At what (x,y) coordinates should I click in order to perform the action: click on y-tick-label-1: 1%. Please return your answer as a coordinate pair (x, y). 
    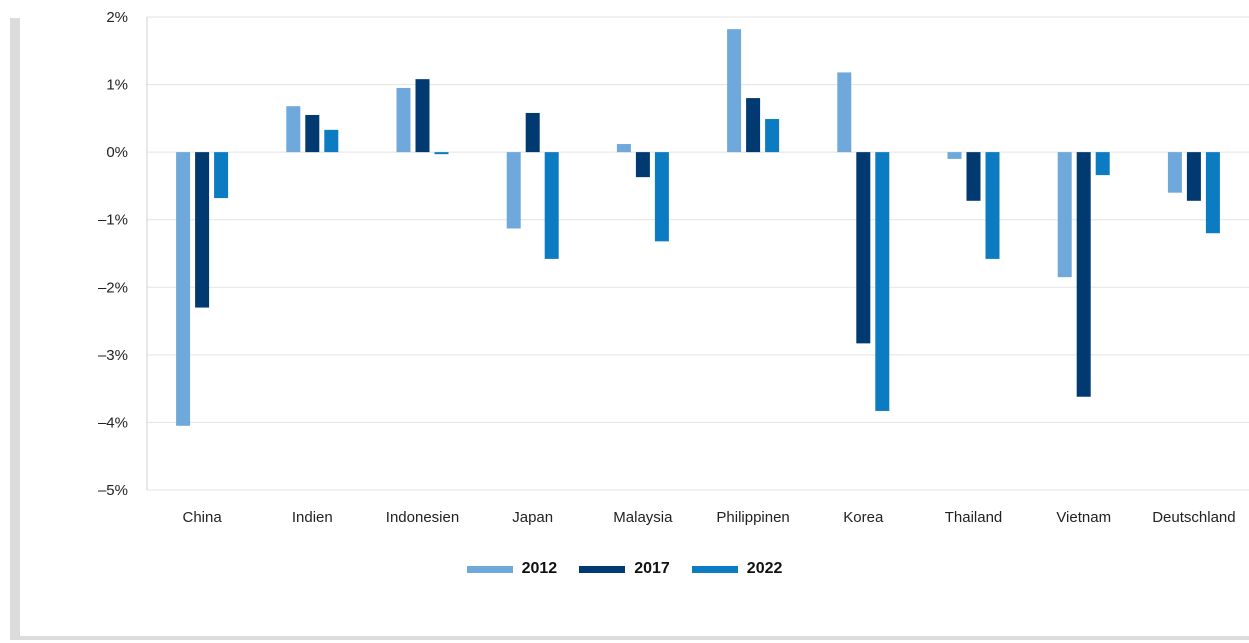
    Looking at the image, I should click on (117, 85).